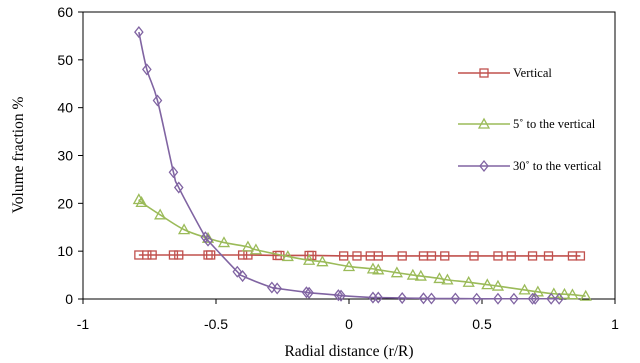 The width and height of the screenshot is (640, 363). I want to click on y-tick-label: 30, so click(65, 156).